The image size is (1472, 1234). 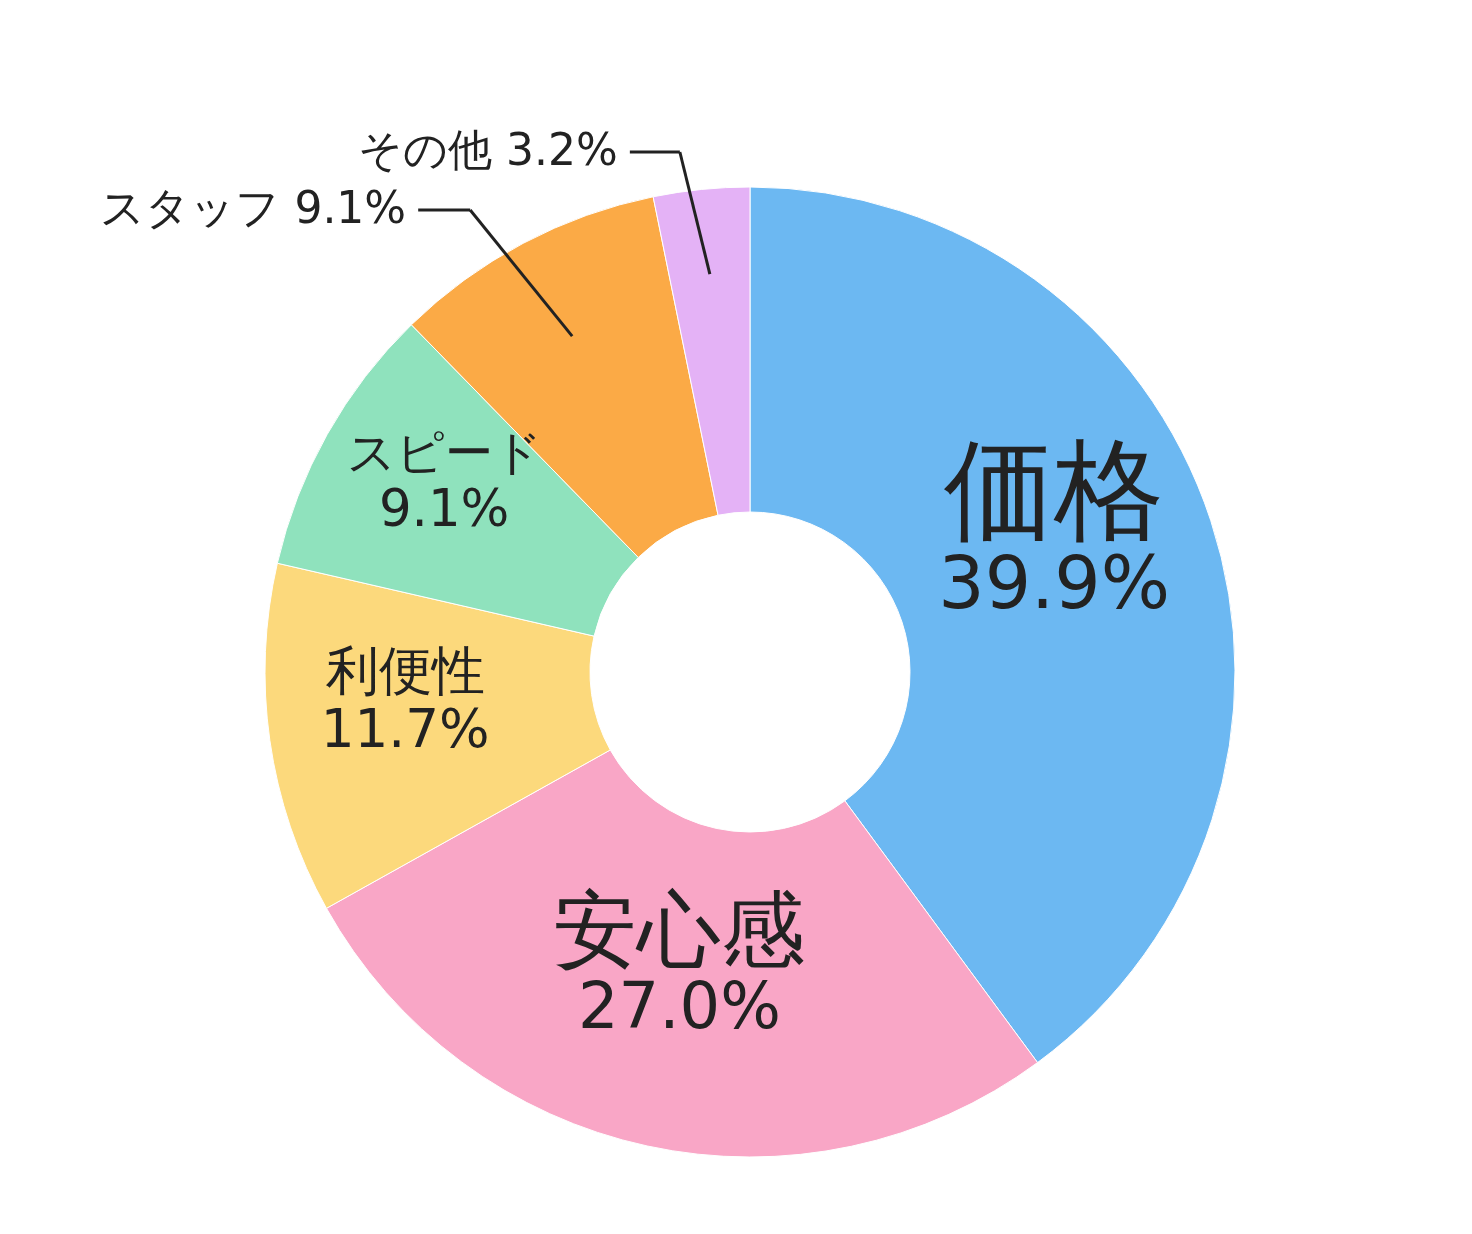 What do you see at coordinates (253, 207) in the screenshot?
I see `slice-label: スタッフ 9.1%` at bounding box center [253, 207].